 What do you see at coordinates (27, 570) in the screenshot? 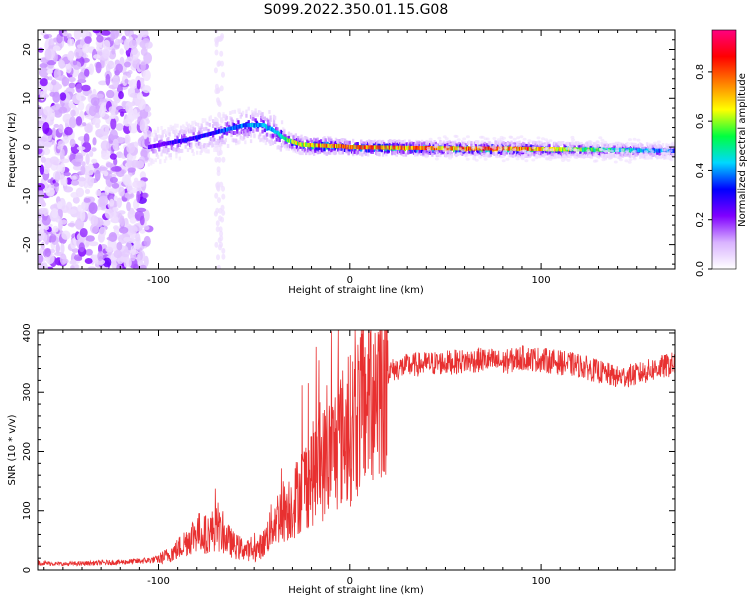
I see `snr-y-tick-label: 0` at bounding box center [27, 570].